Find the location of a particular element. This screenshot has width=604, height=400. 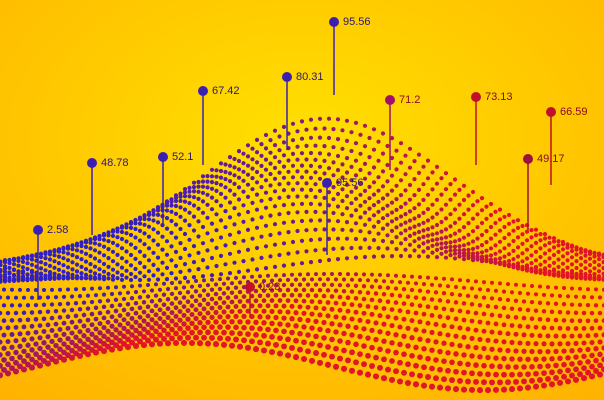

pin-head is located at coordinates (250, 287).